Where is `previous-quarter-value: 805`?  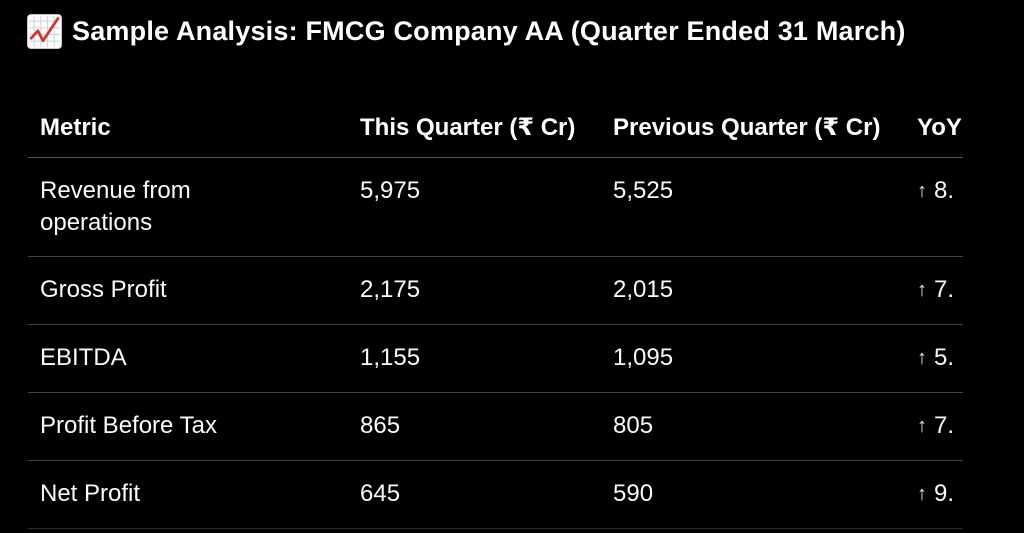 previous-quarter-value: 805 is located at coordinates (765, 426).